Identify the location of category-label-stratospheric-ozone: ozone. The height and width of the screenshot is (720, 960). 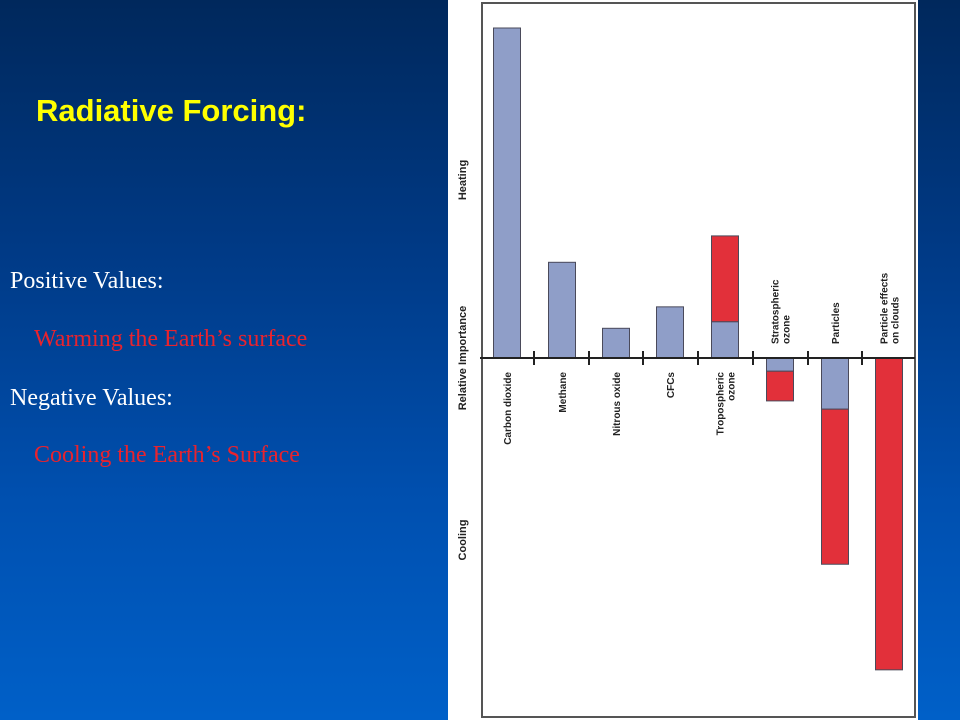
(787, 329).